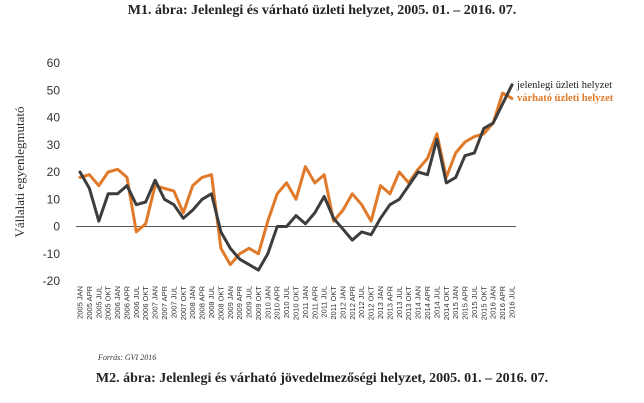 The width and height of the screenshot is (644, 403). Describe the element at coordinates (230, 302) in the screenshot. I see `x-tick-label: 2009 JAN` at that location.